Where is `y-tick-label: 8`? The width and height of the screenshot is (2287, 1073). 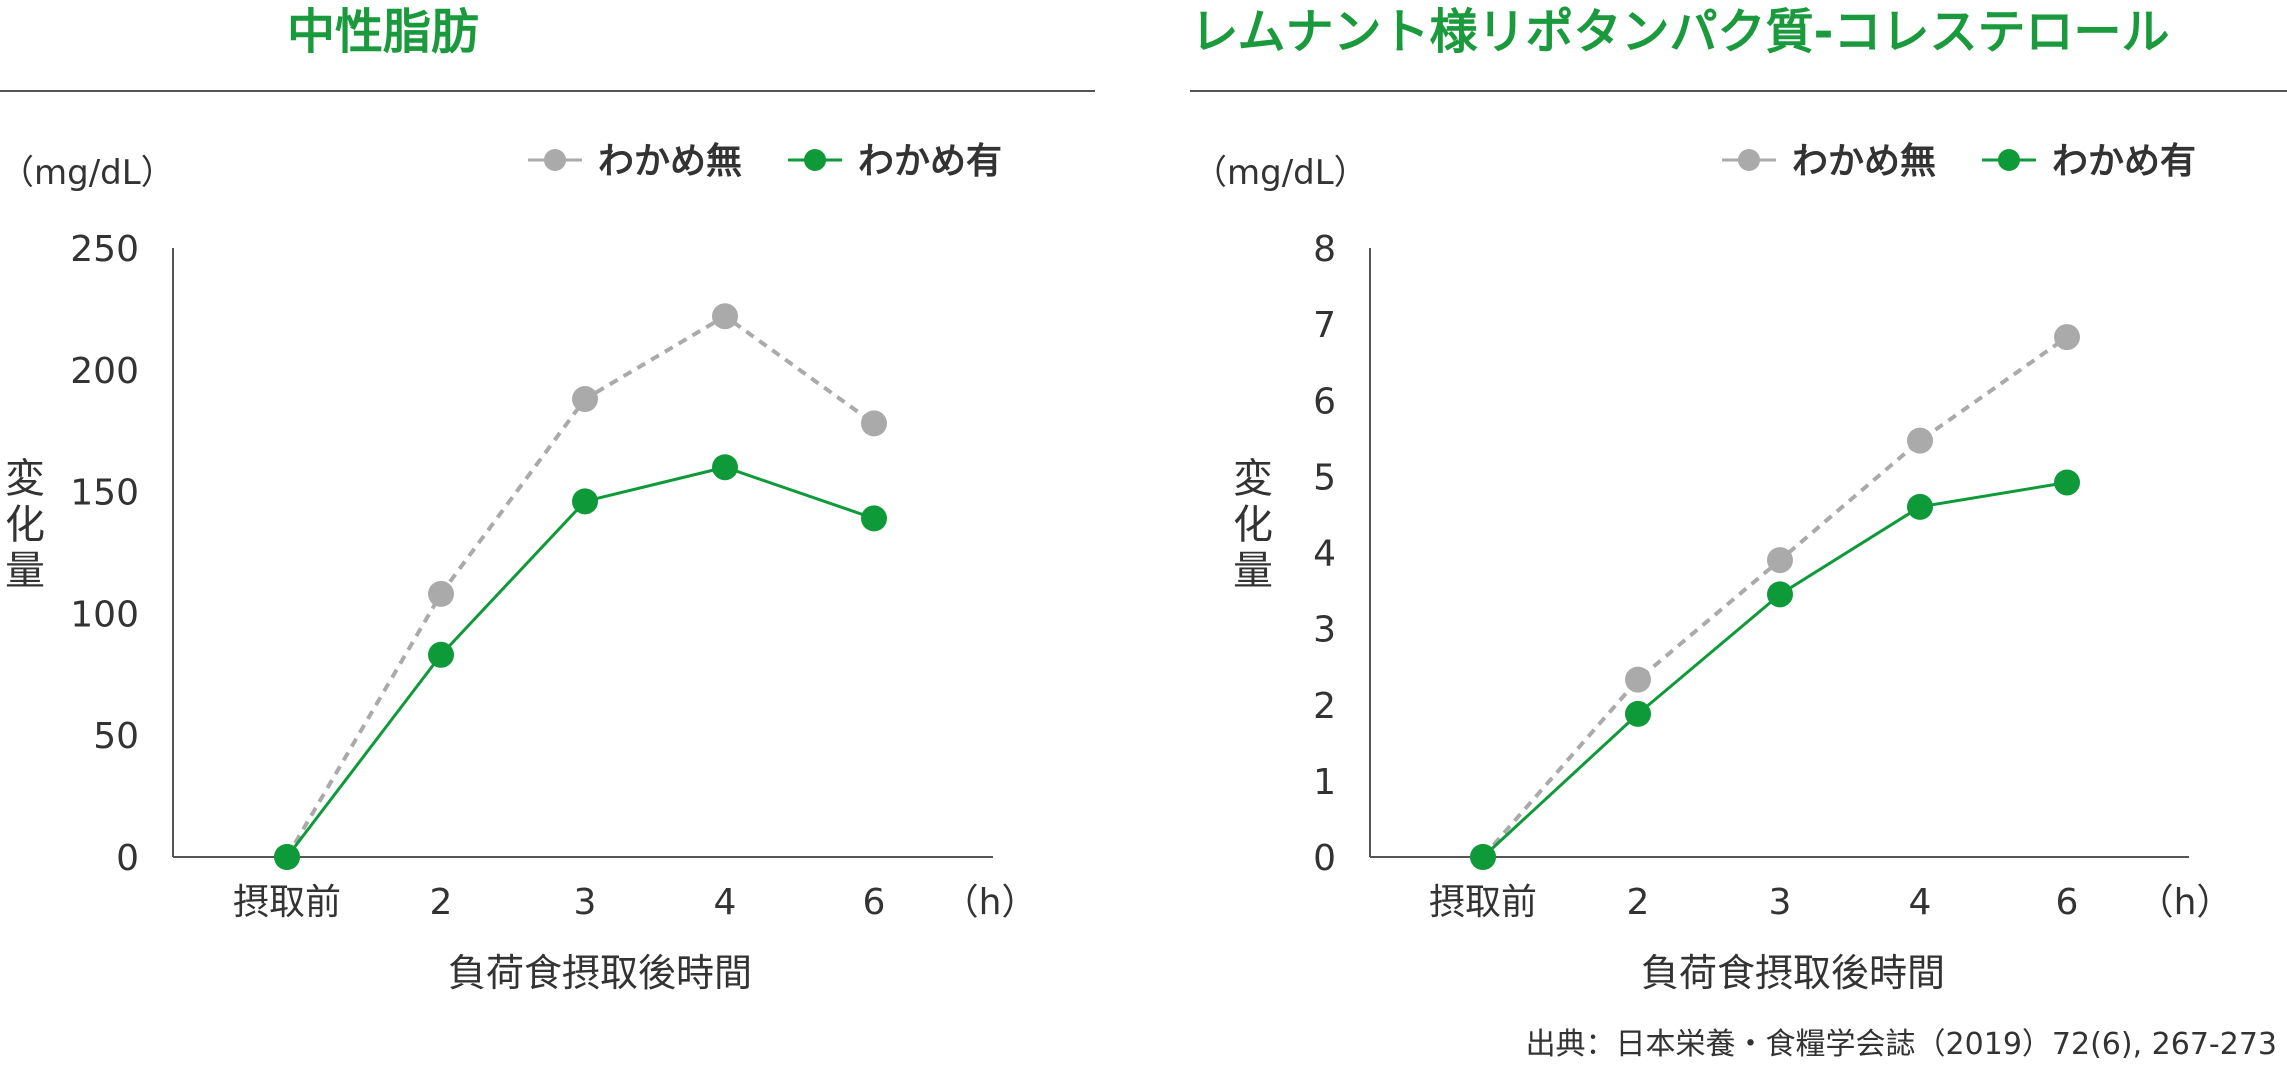 y-tick-label: 8 is located at coordinates (1324, 249).